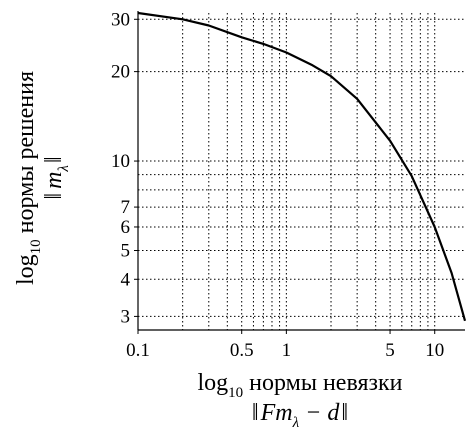 This screenshot has width=467, height=430. Describe the element at coordinates (120, 161) in the screenshot. I see `y-tick-label: 10` at that location.